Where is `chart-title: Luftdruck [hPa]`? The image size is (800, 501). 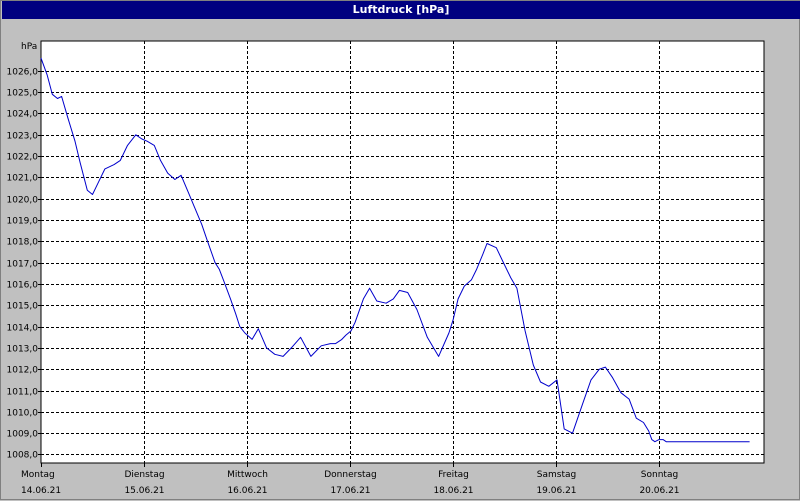 chart-title: Luftdruck [hPa] is located at coordinates (401, 10).